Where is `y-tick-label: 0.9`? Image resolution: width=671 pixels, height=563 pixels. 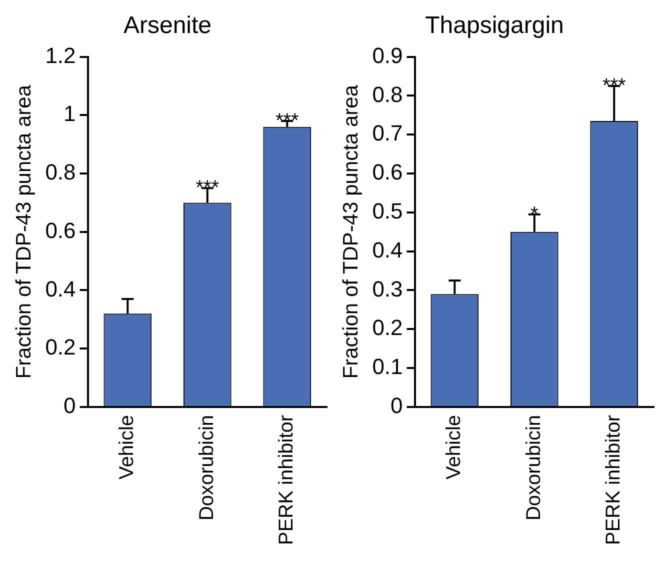
y-tick-label: 0.9 is located at coordinates (387, 55).